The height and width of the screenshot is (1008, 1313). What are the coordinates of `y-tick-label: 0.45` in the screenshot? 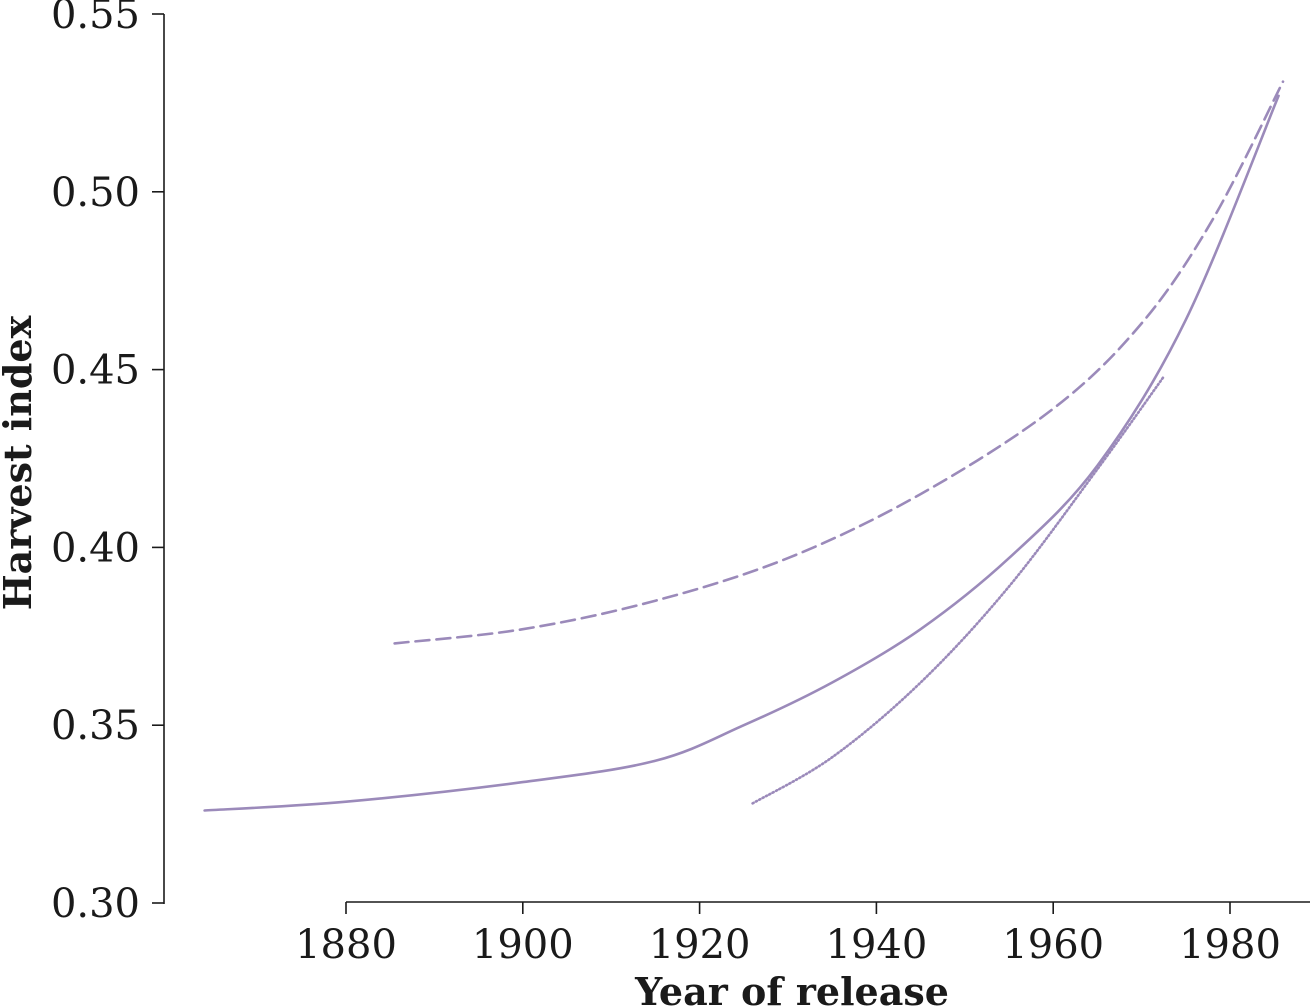 It's located at (95, 371).